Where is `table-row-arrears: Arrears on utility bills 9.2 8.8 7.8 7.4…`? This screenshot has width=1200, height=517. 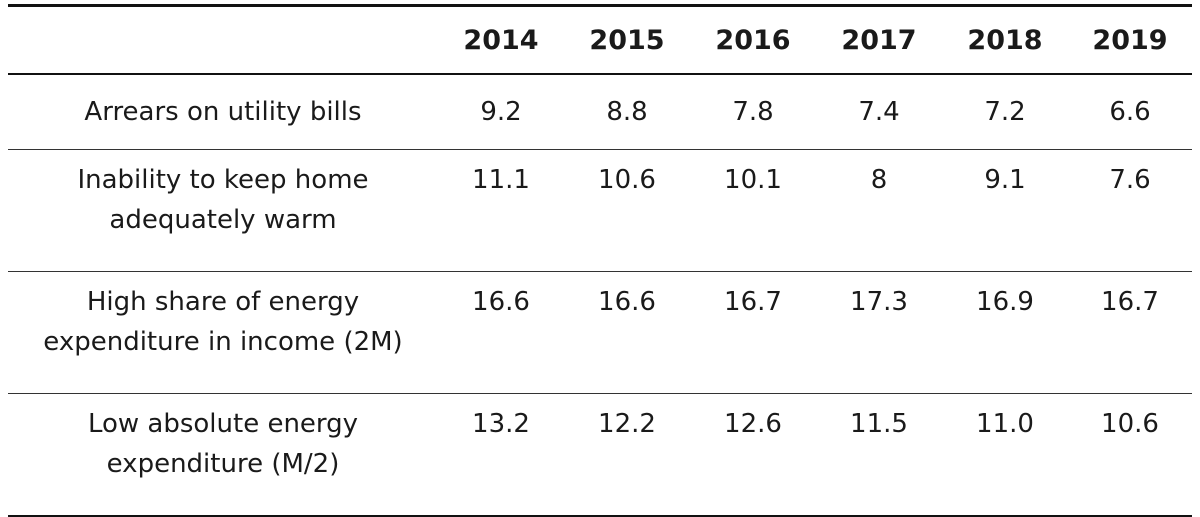
table-row-arrears: Arrears on utility bills 9.2 8.8 7.8 7.4… is located at coordinates (600, 112).